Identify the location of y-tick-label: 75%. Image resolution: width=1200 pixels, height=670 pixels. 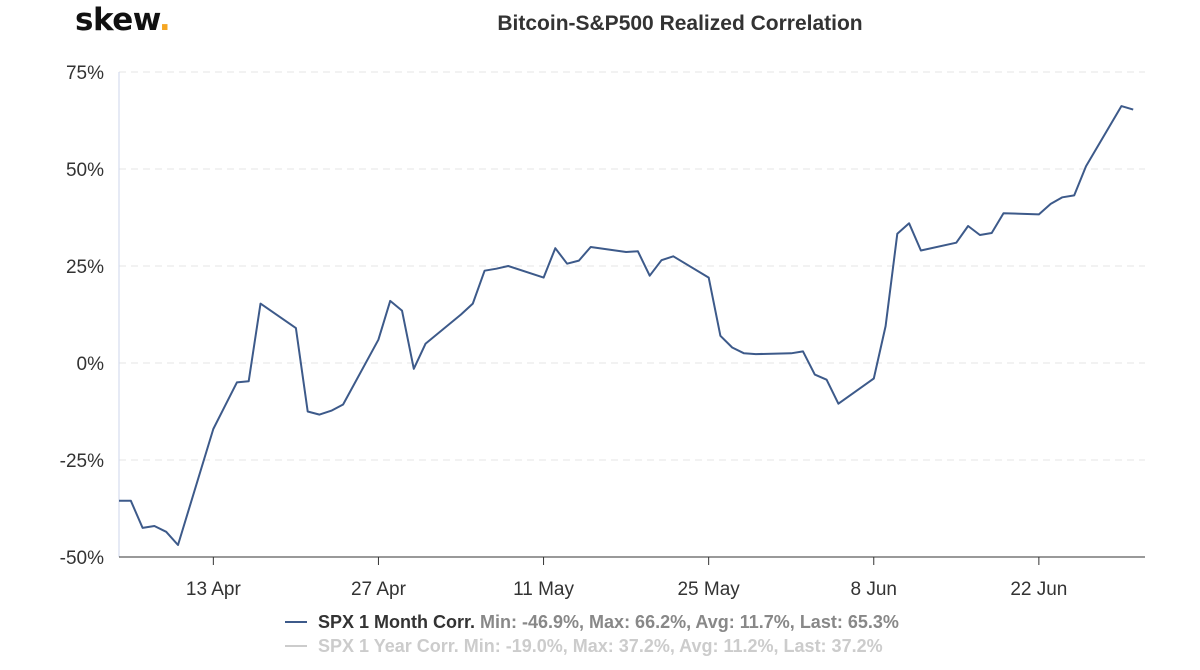
(85, 73).